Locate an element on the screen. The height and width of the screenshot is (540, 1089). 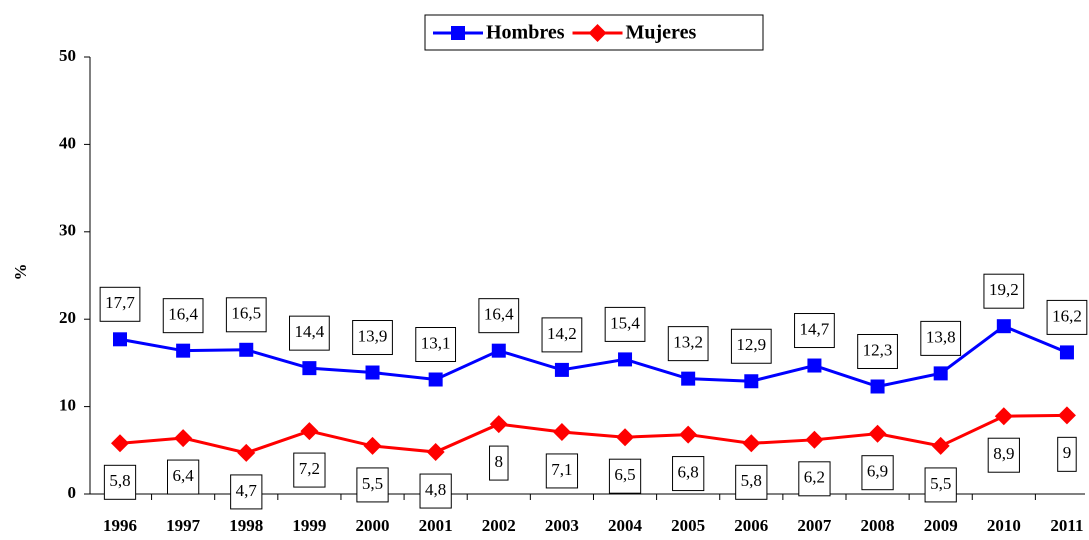
data-label: 14,7 is located at coordinates (815, 328).